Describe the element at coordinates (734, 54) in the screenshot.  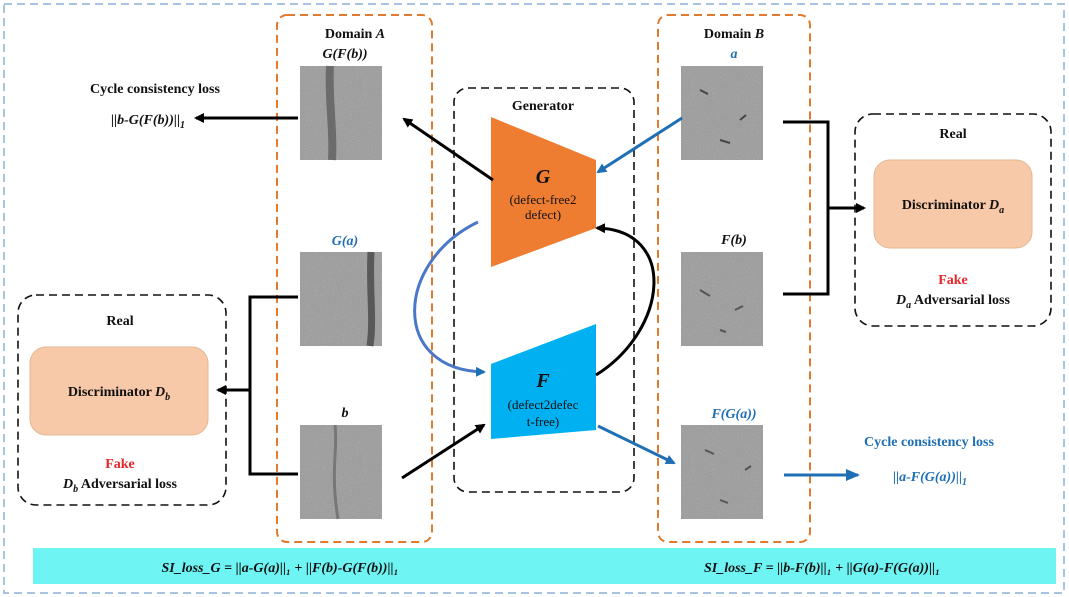
I see `label-a: a` at that location.